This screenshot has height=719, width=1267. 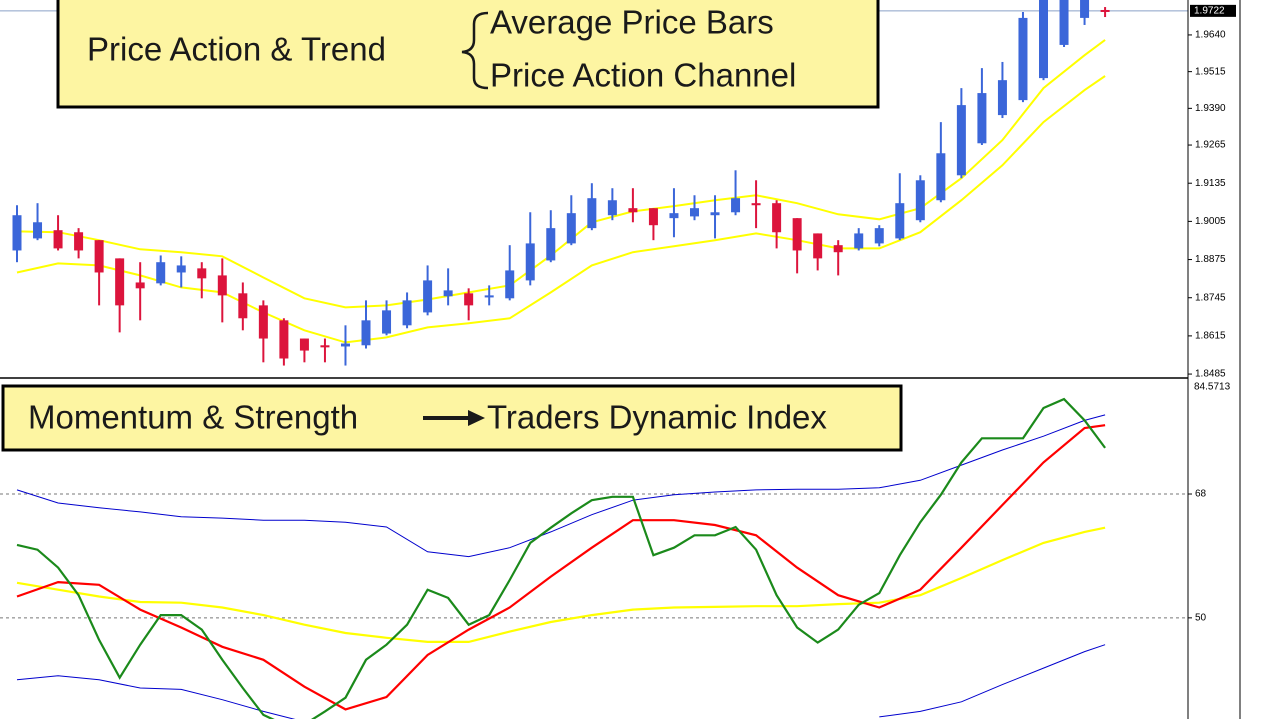 What do you see at coordinates (1201, 494) in the screenshot?
I see `y-tick-label: 68` at bounding box center [1201, 494].